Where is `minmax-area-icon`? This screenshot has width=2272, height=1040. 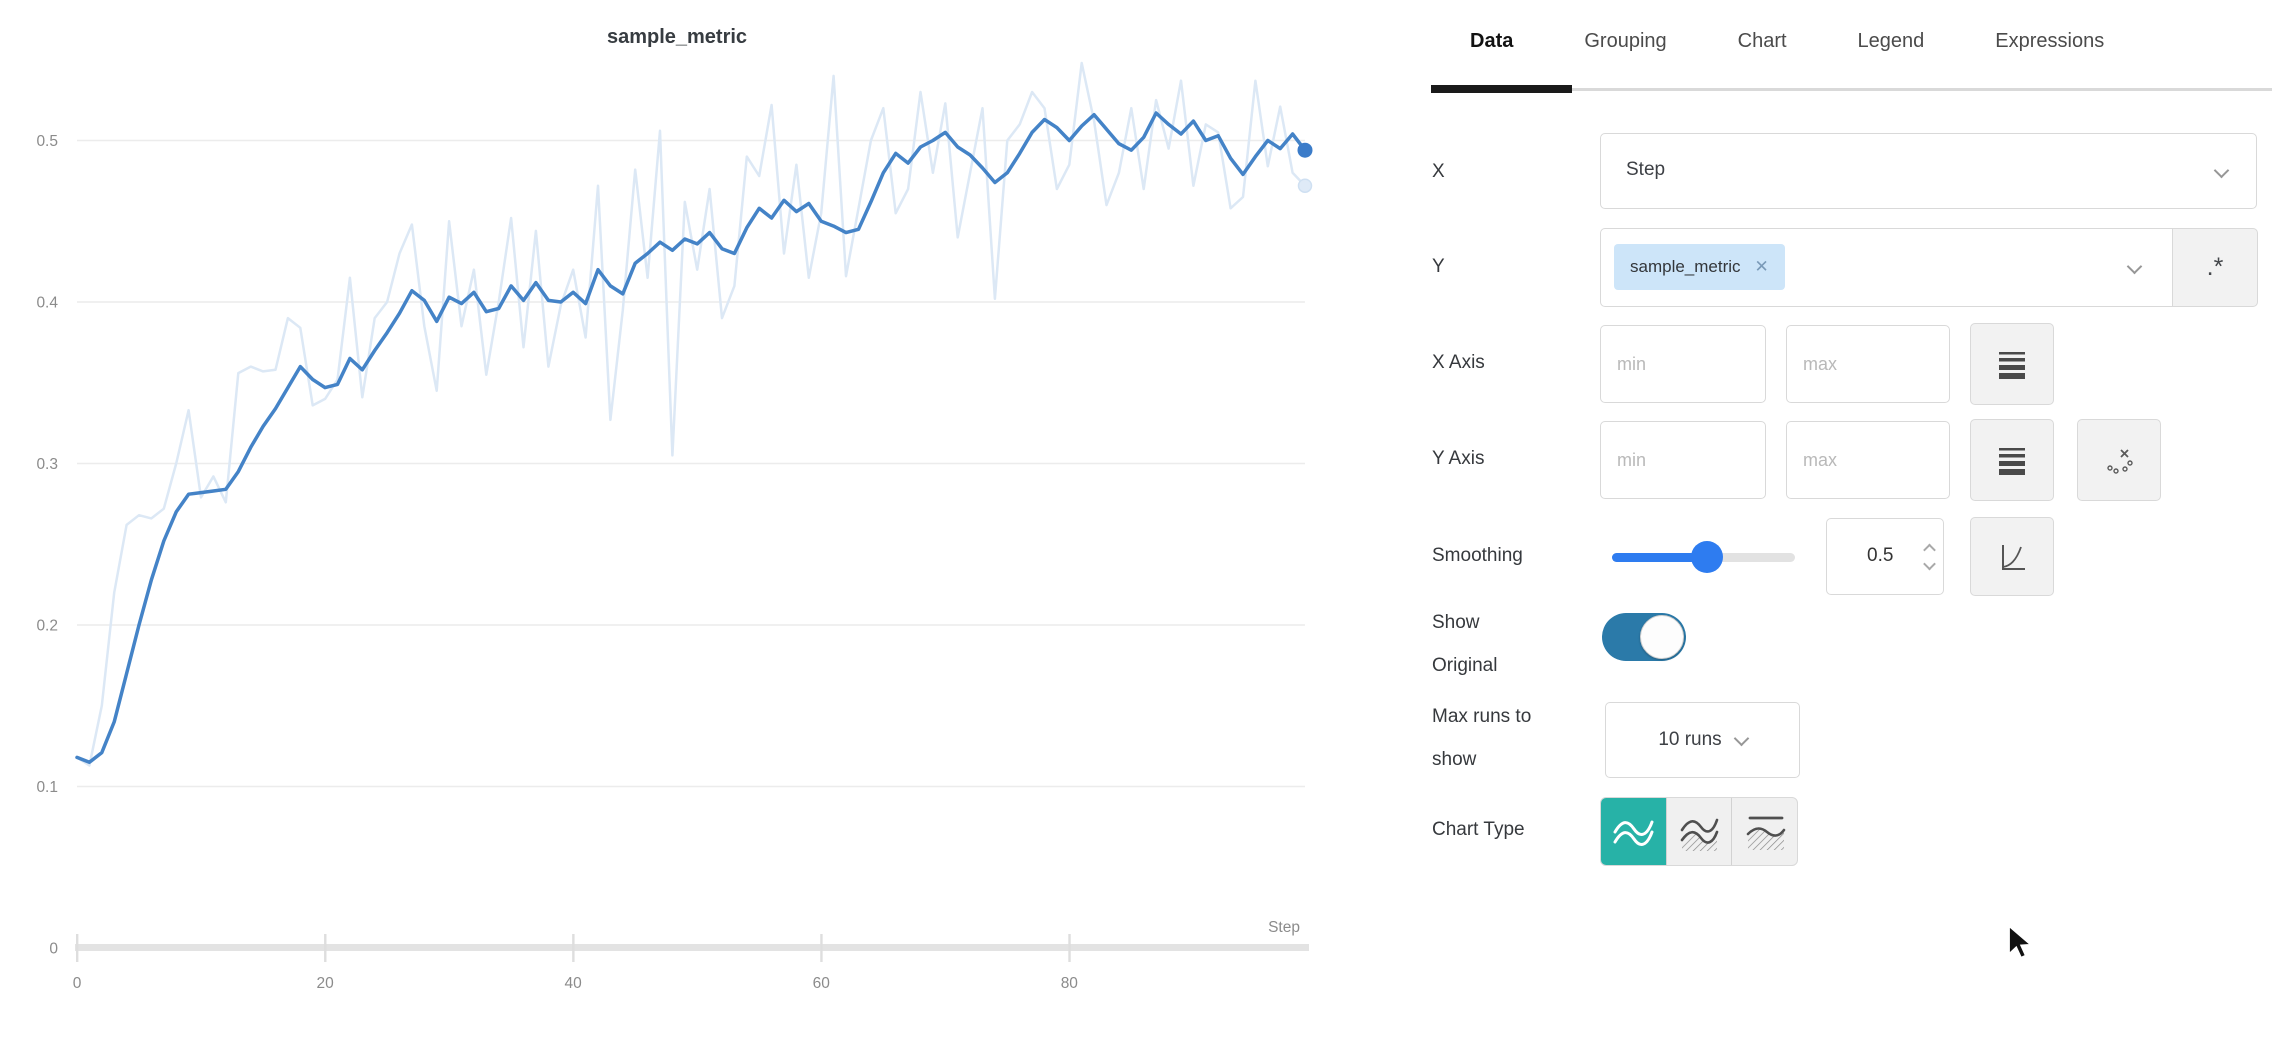 minmax-area-icon is located at coordinates (1765, 833).